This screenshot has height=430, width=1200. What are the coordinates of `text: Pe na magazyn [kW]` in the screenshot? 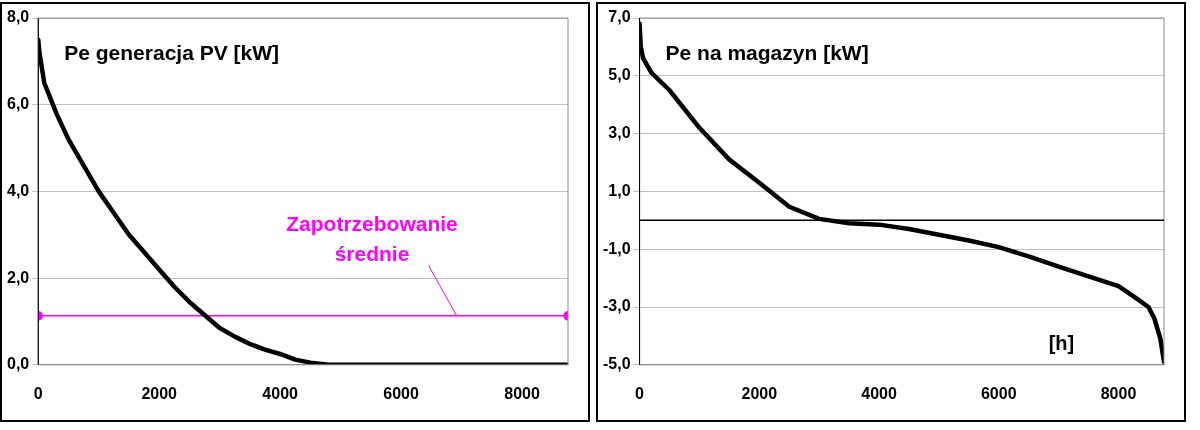 It's located at (767, 53).